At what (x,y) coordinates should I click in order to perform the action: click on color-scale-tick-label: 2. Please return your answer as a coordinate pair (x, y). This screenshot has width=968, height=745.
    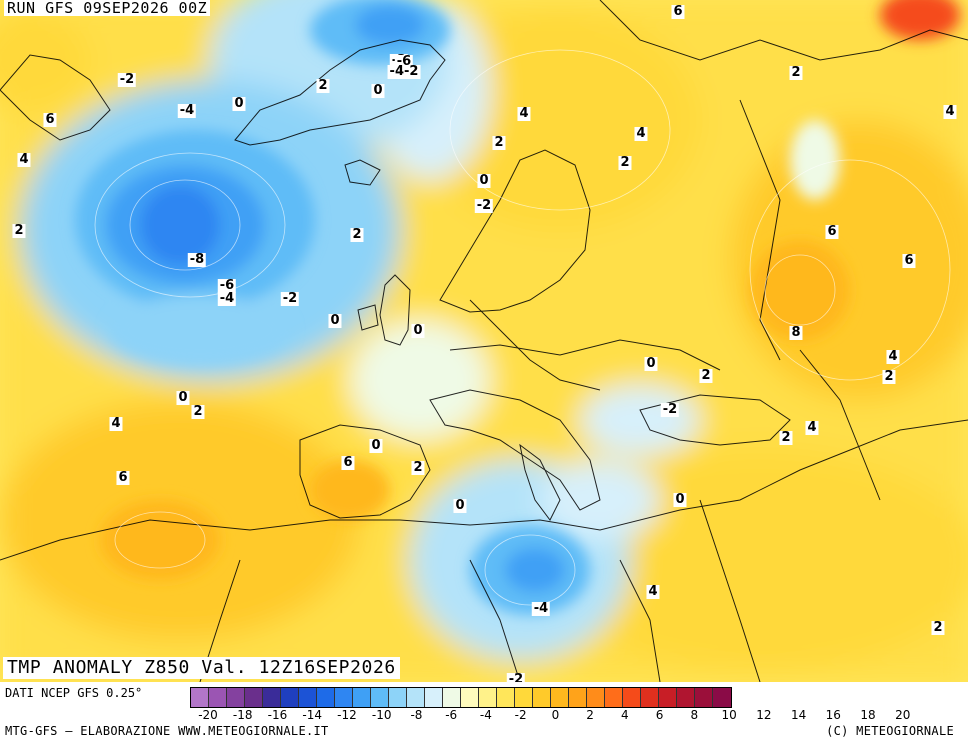
    Looking at the image, I should click on (590, 715).